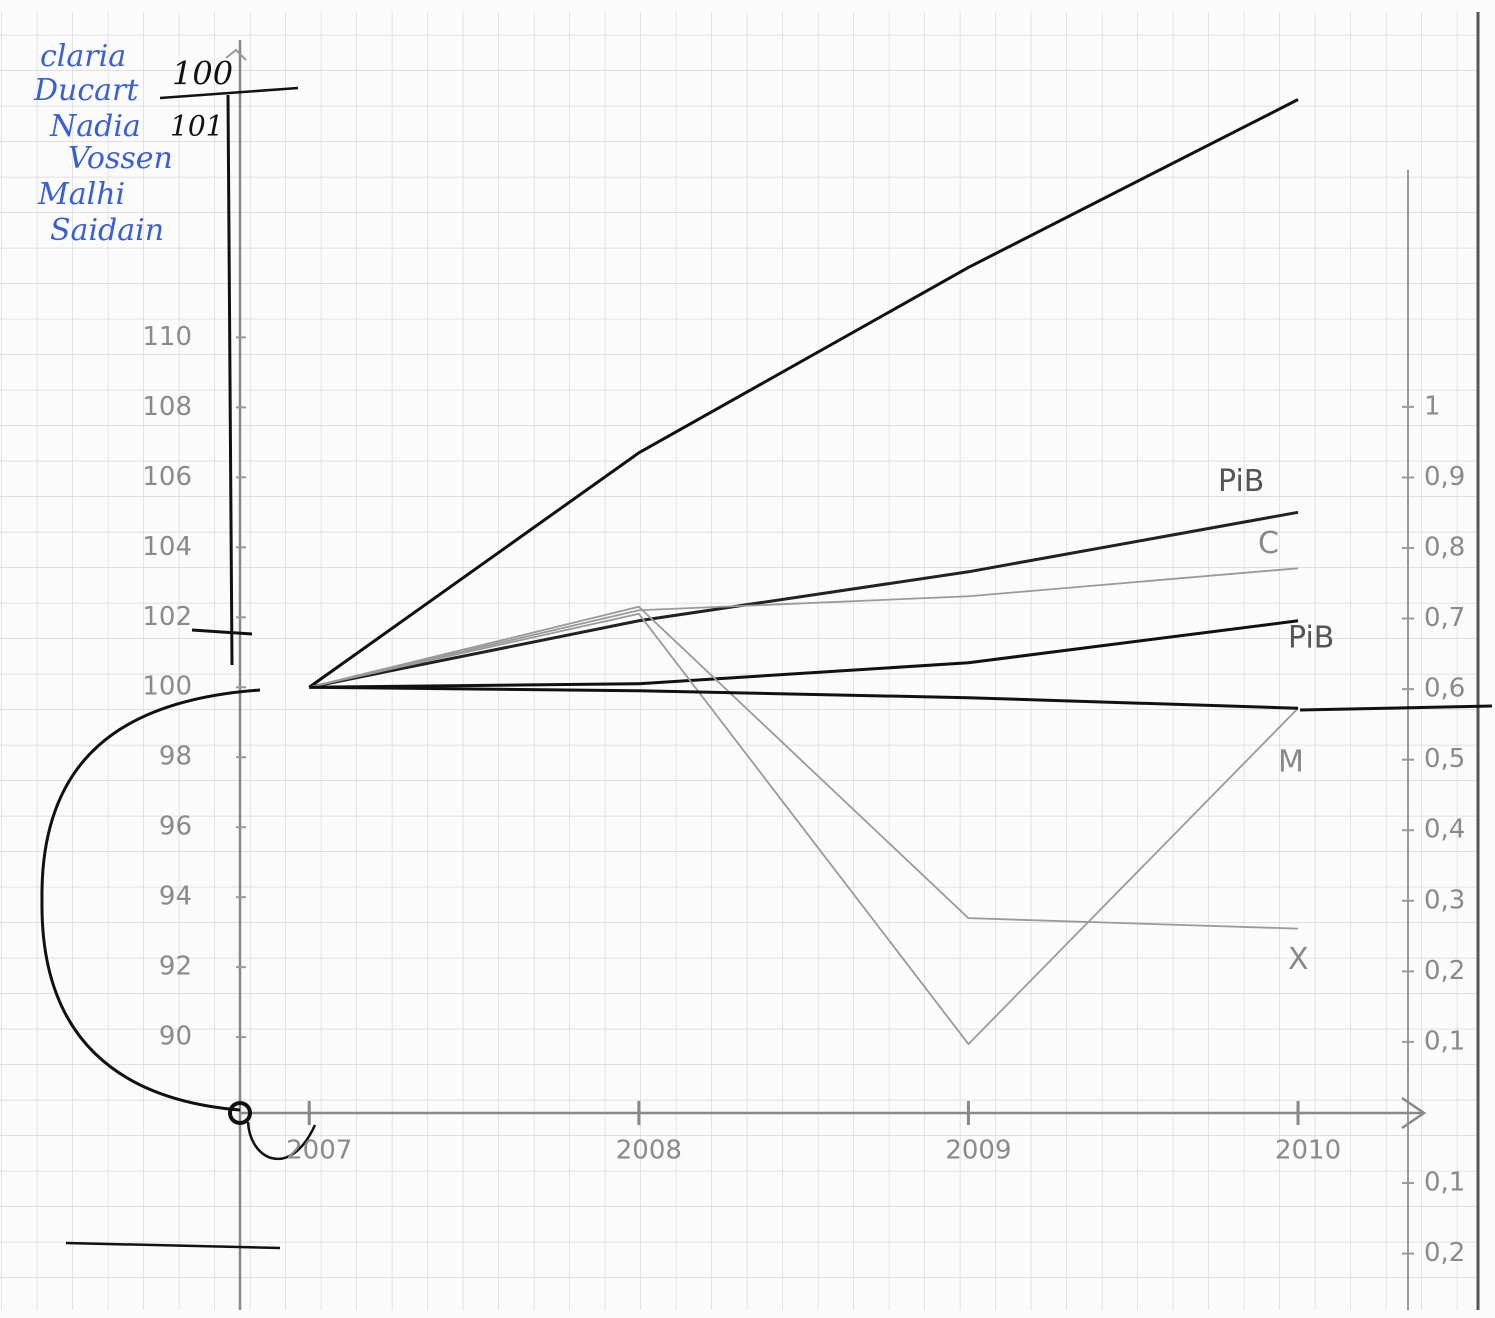 The width and height of the screenshot is (1495, 1318). Describe the element at coordinates (1298, 959) in the screenshot. I see `series-label: X` at that location.